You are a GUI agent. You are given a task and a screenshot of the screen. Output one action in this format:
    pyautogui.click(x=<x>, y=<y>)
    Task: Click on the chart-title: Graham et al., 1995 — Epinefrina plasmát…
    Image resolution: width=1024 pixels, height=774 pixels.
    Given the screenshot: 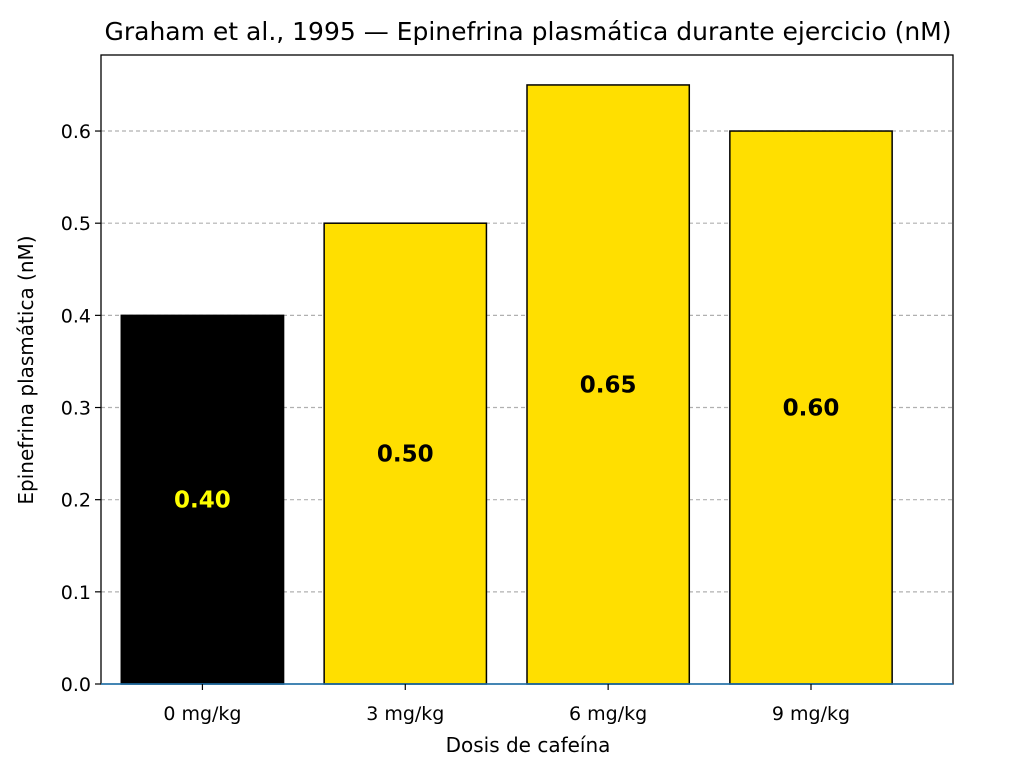 What is the action you would take?
    pyautogui.click(x=527, y=31)
    